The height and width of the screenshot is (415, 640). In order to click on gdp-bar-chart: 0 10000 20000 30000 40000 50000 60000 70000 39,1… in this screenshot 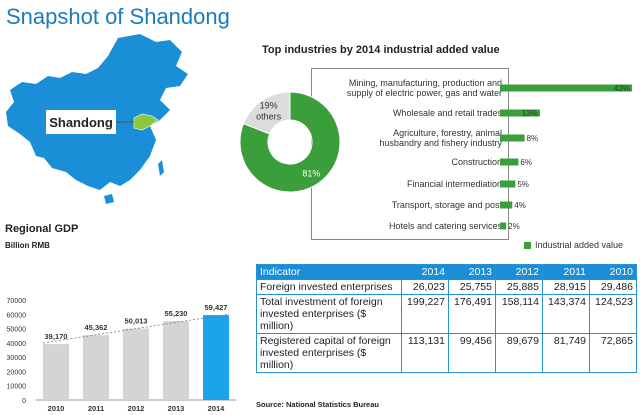, I will do `click(121, 355)`.